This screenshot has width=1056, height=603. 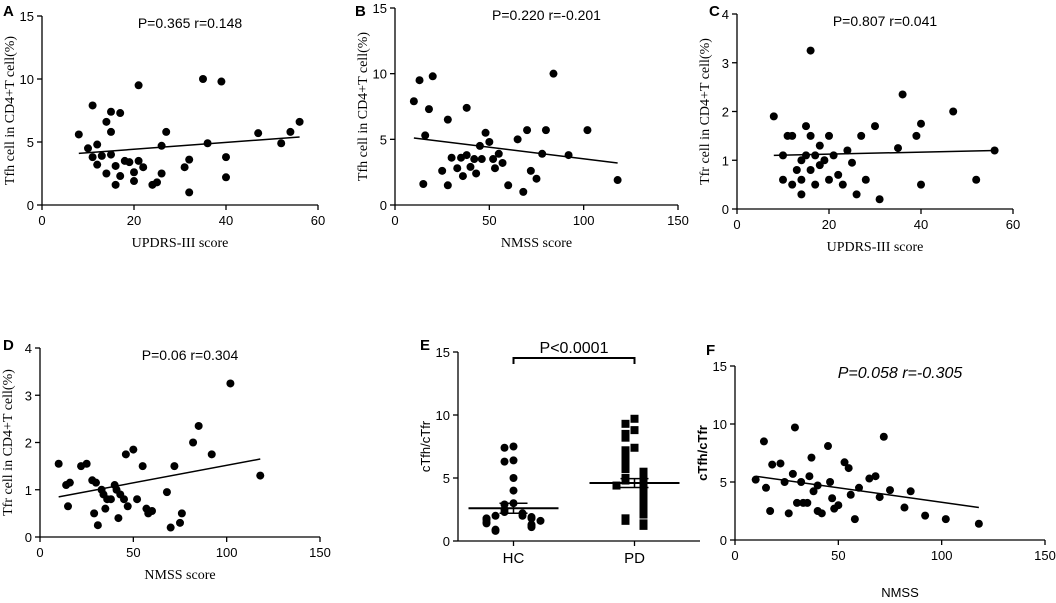 I want to click on y-tick-label: 5, so click(x=446, y=478).